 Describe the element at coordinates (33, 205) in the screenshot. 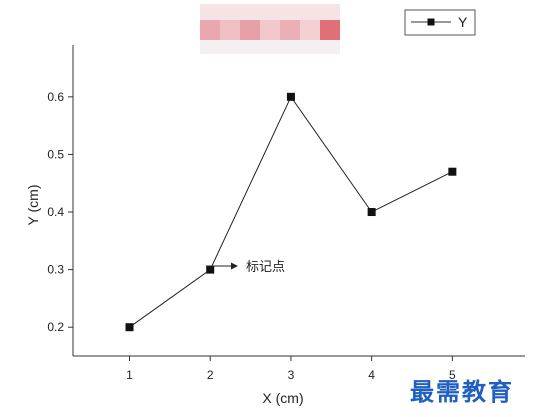

I see `y-axis-title: Y (cm)` at that location.